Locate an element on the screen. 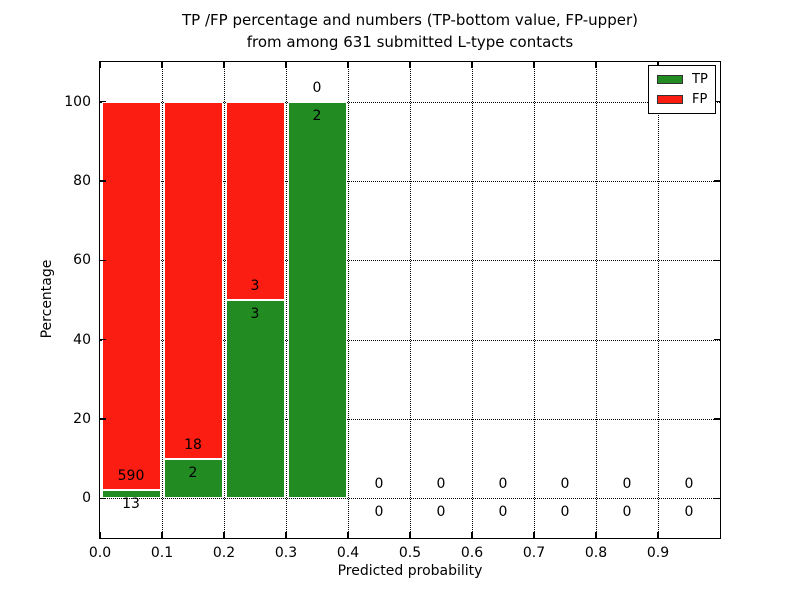  fp-legend-label: FP is located at coordinates (700, 99).